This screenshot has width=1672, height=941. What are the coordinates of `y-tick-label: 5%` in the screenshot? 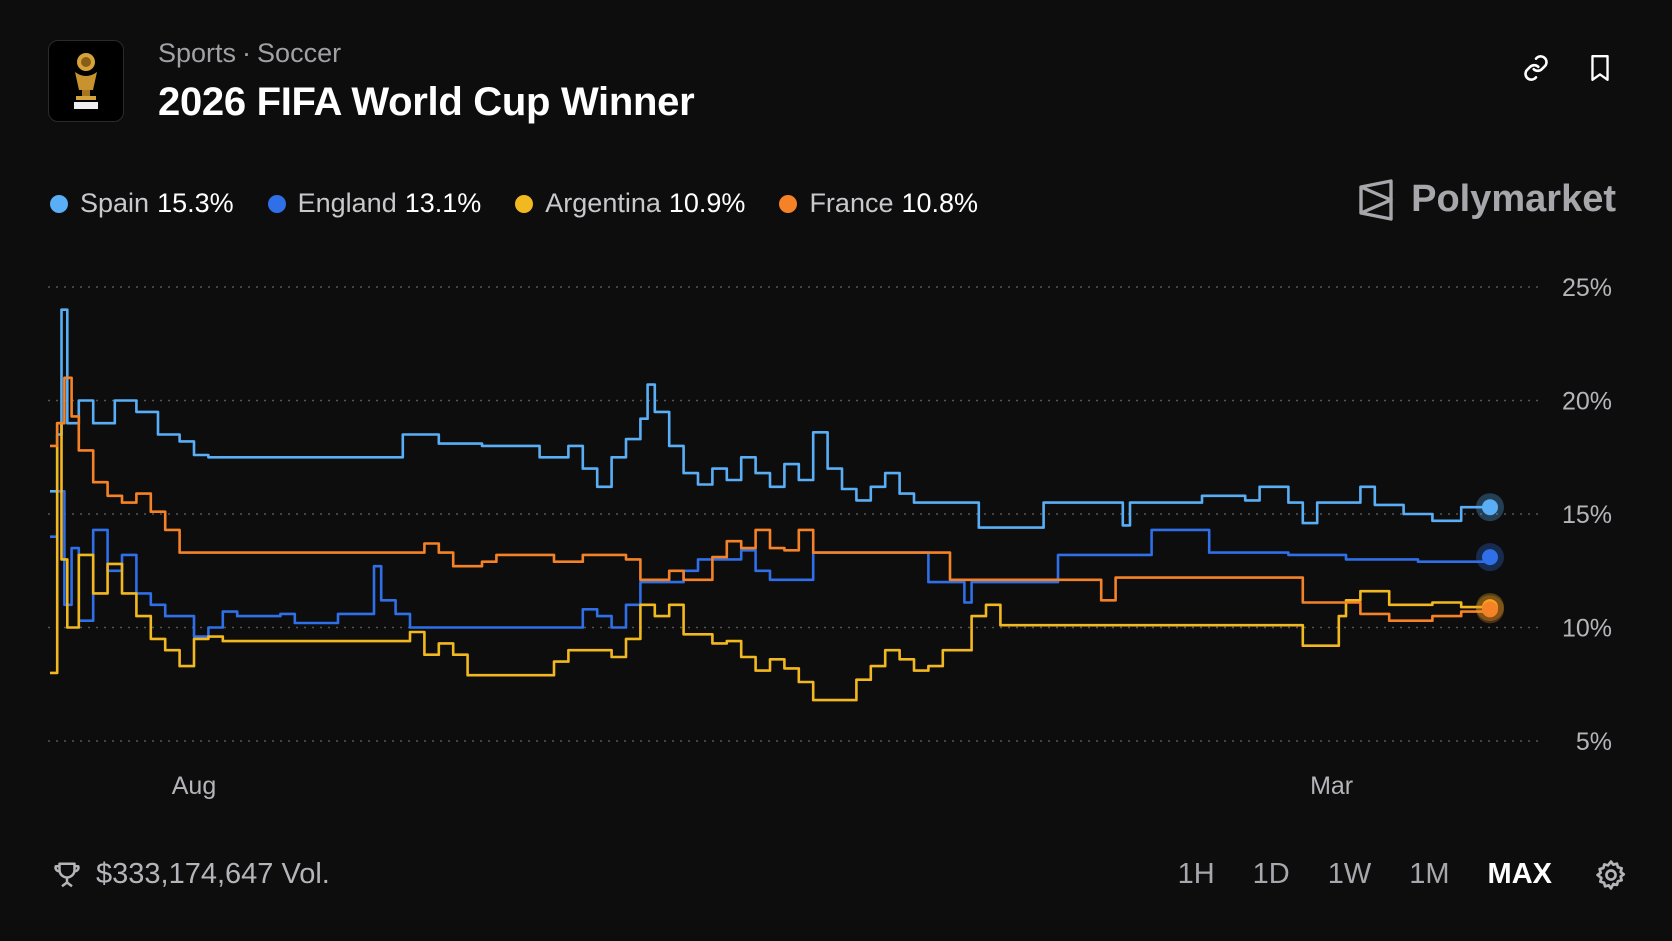 It's located at (1594, 742).